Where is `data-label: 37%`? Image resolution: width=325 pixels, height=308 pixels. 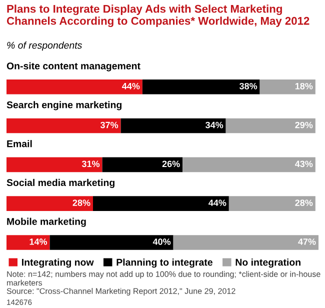 data-label: 37% is located at coordinates (109, 125).